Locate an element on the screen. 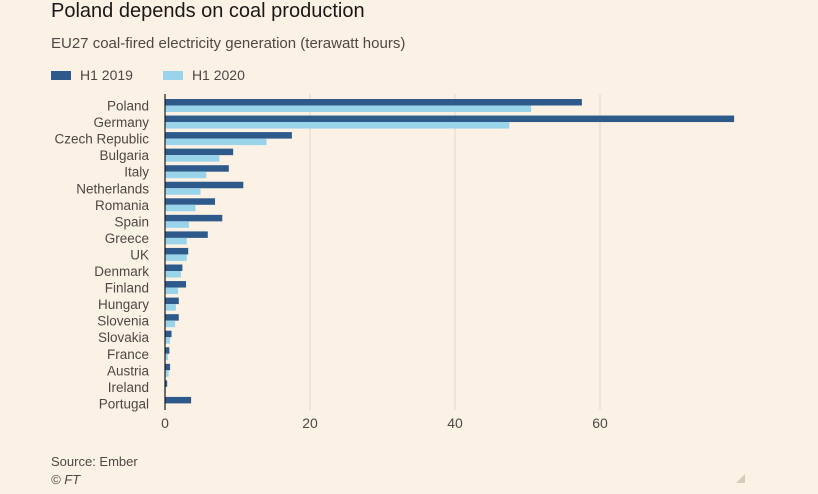  category-label-bulgaria: Bulgaria is located at coordinates (124, 155).